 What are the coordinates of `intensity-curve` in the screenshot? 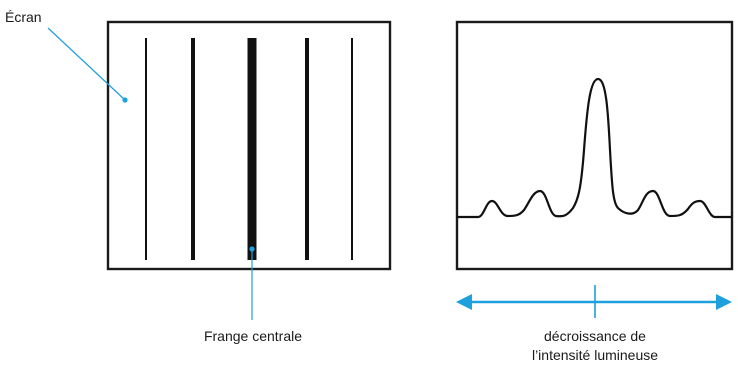 It's located at (594, 148).